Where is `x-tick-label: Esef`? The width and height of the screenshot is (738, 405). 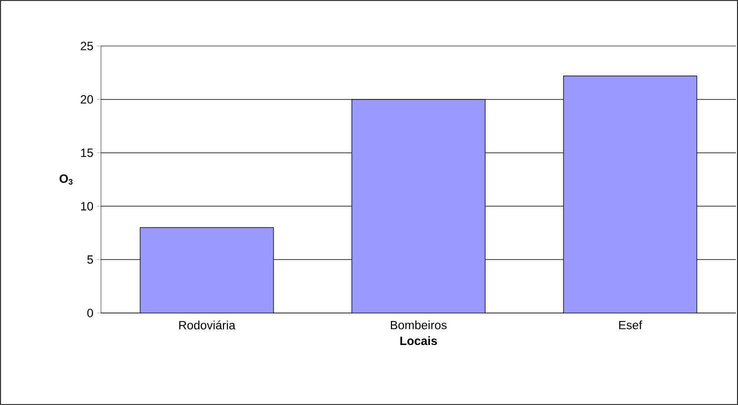
x-tick-label: Esef is located at coordinates (630, 325).